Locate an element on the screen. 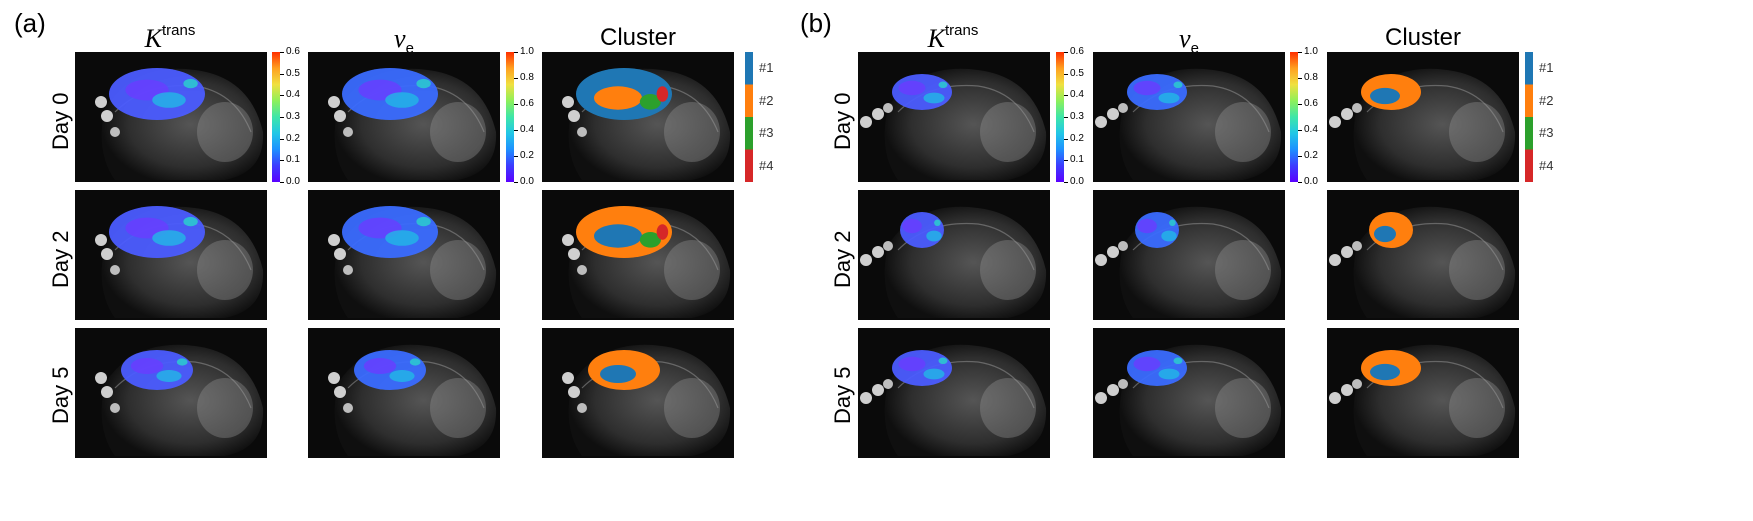 This screenshot has width=1753, height=521. colorbar-ve-b-tick-label: 0.0 is located at coordinates (1311, 181).